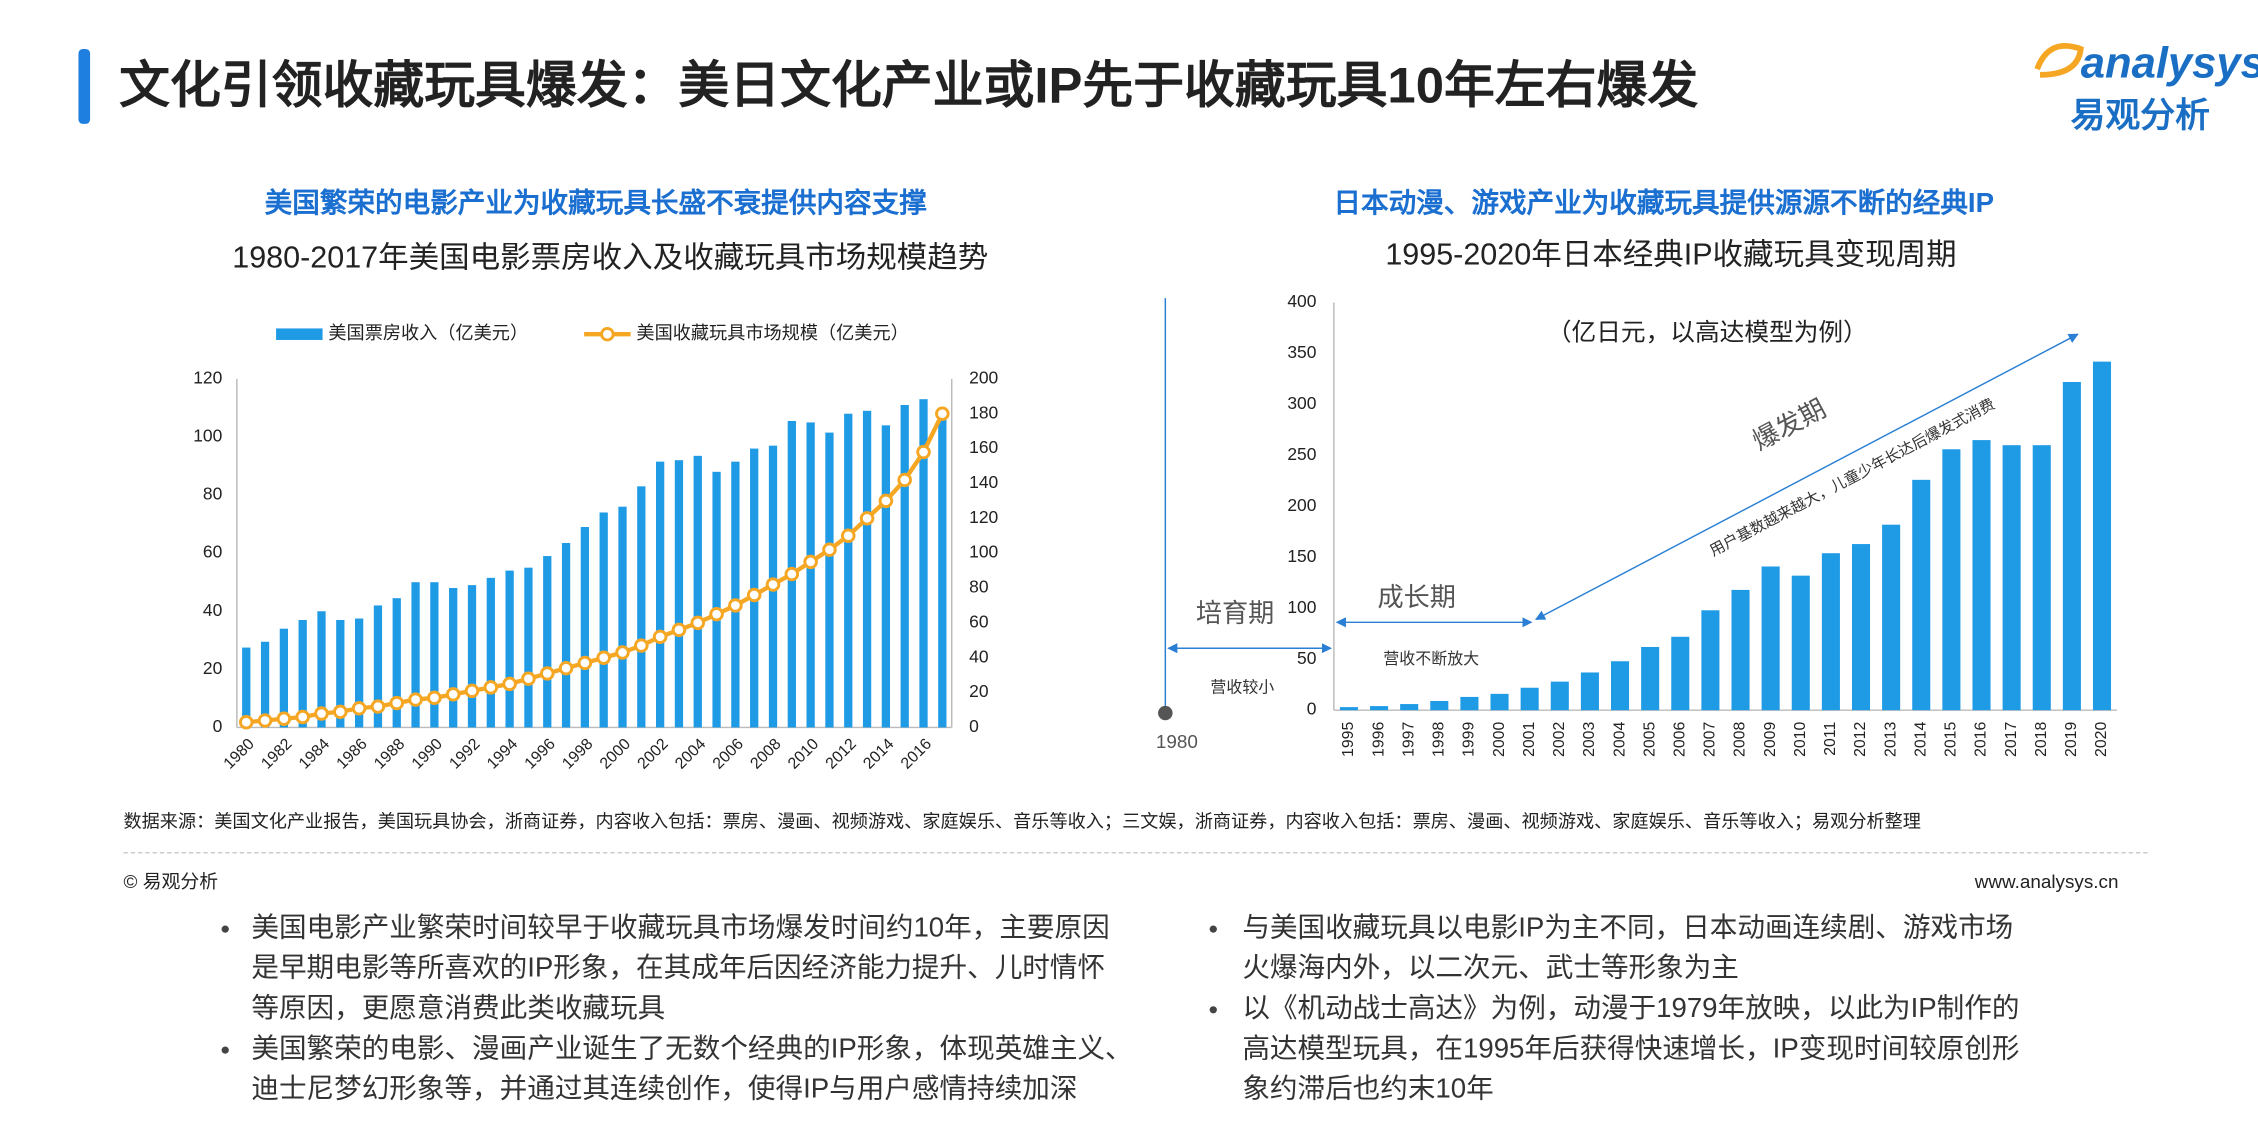 Image resolution: width=2258 pixels, height=1138 pixels. What do you see at coordinates (1951, 739) in the screenshot?
I see `x-tick-label: 2015` at bounding box center [1951, 739].